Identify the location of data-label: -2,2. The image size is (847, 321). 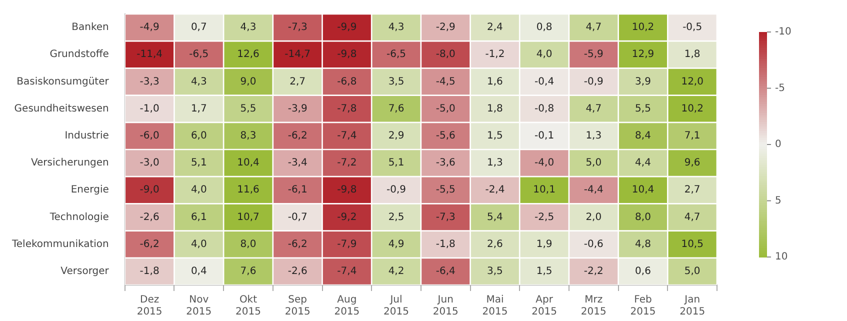
(594, 272).